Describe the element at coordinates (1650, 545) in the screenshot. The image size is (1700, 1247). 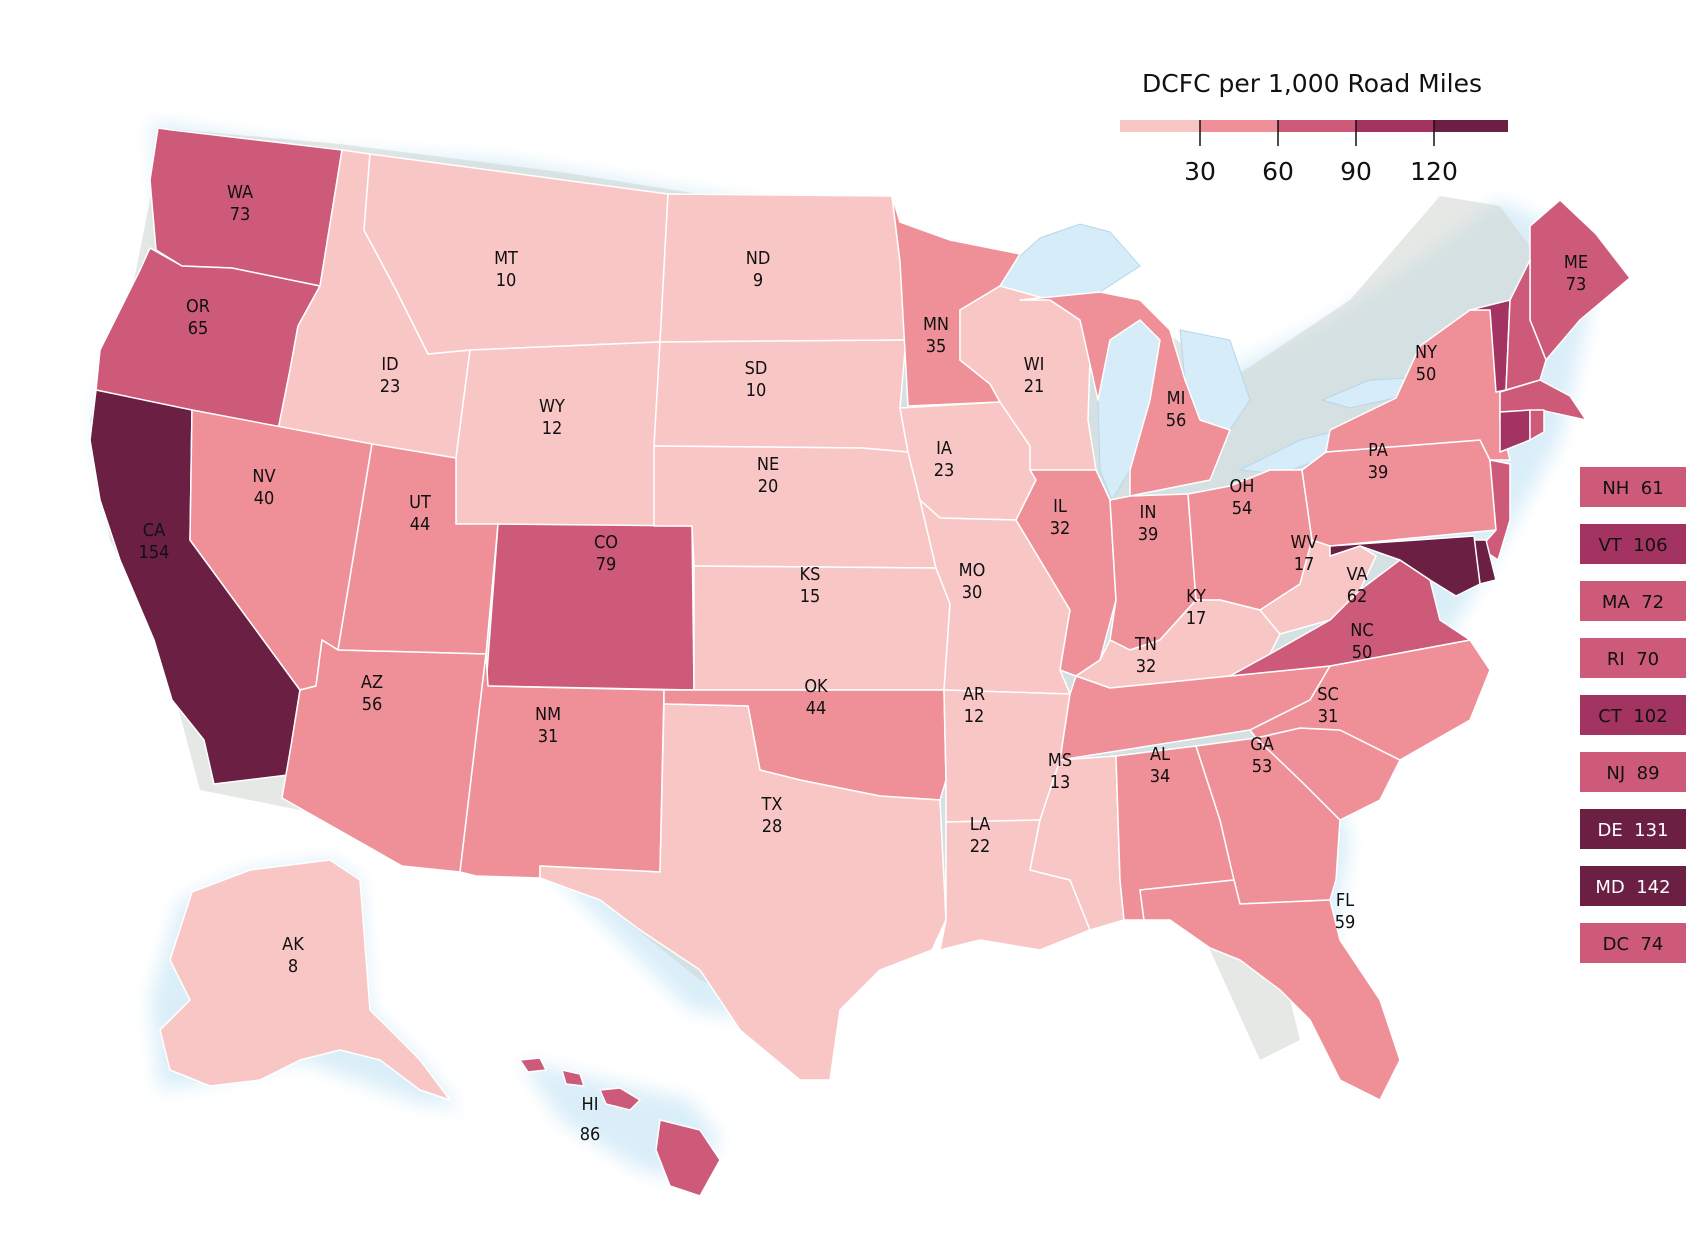
I see `small-state-value: 106` at that location.